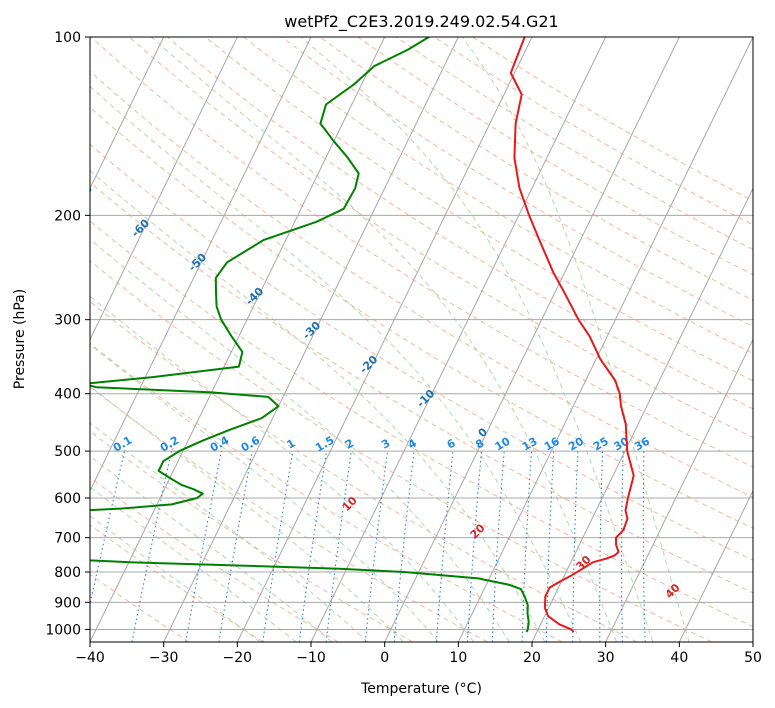 The height and width of the screenshot is (708, 775). Describe the element at coordinates (26, 159) in the screenshot. I see `isotherm-label: -80` at that location.